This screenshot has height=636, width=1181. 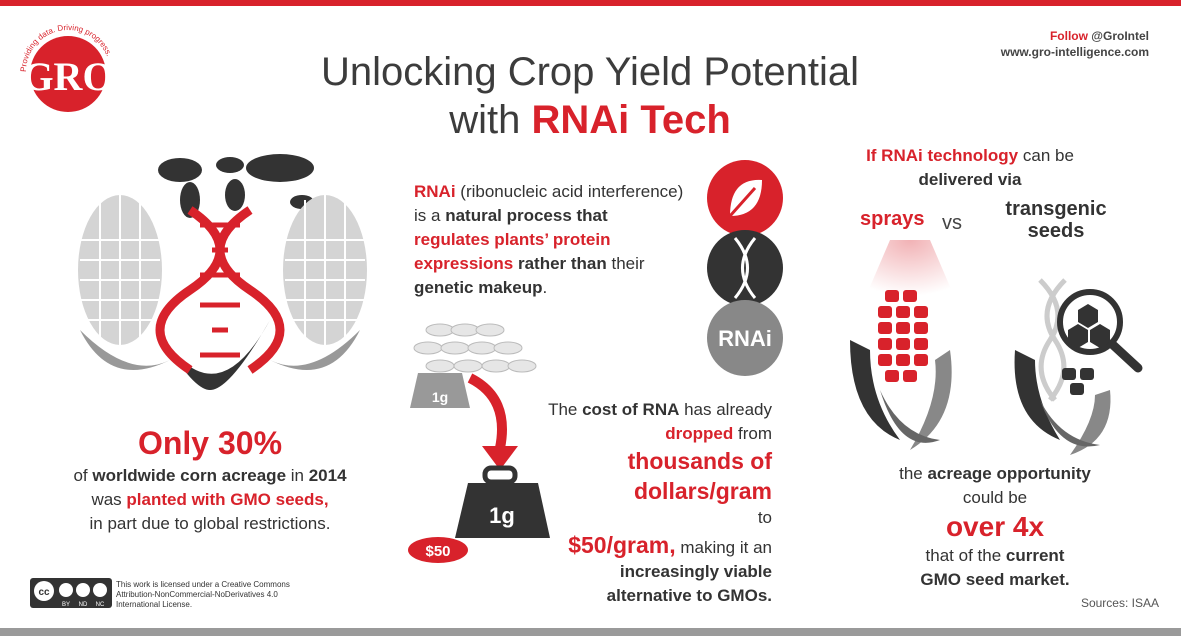 I want to click on small-weight-icon: 1g, so click(x=440, y=390).